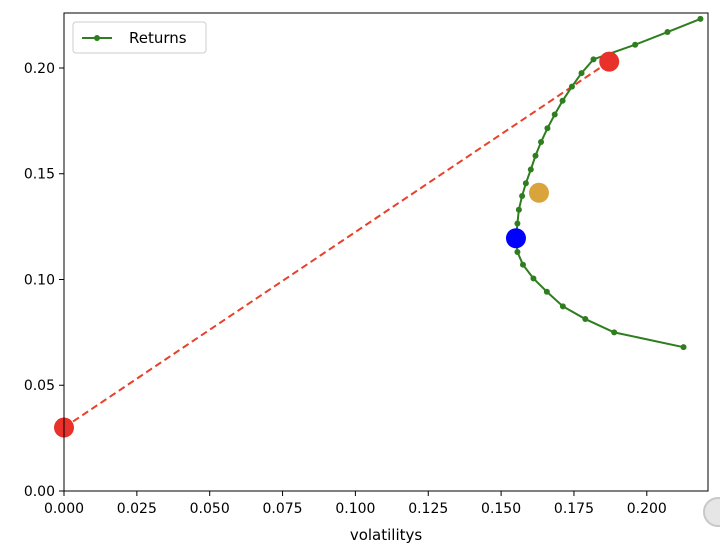 The width and height of the screenshot is (720, 546). What do you see at coordinates (283, 509) in the screenshot?
I see `x-tick-label: 0.075` at bounding box center [283, 509].